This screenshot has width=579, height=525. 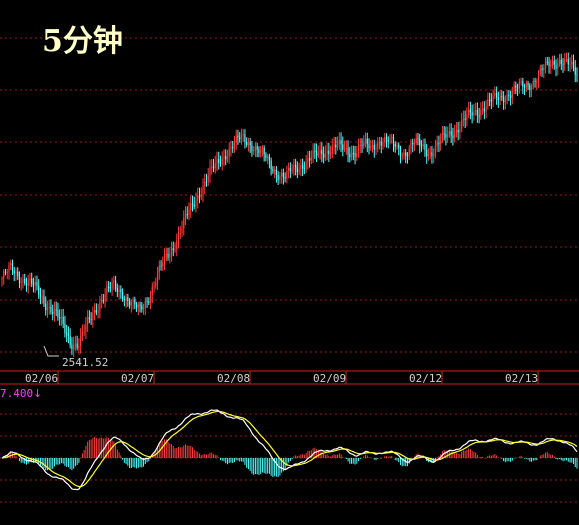 I want to click on macd-down-arrow-icon: ↓, so click(x=37, y=393).